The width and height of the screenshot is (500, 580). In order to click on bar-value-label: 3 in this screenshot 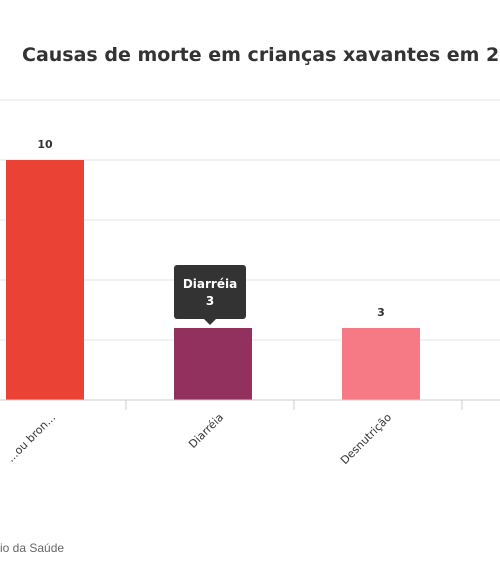, I will do `click(381, 312)`.